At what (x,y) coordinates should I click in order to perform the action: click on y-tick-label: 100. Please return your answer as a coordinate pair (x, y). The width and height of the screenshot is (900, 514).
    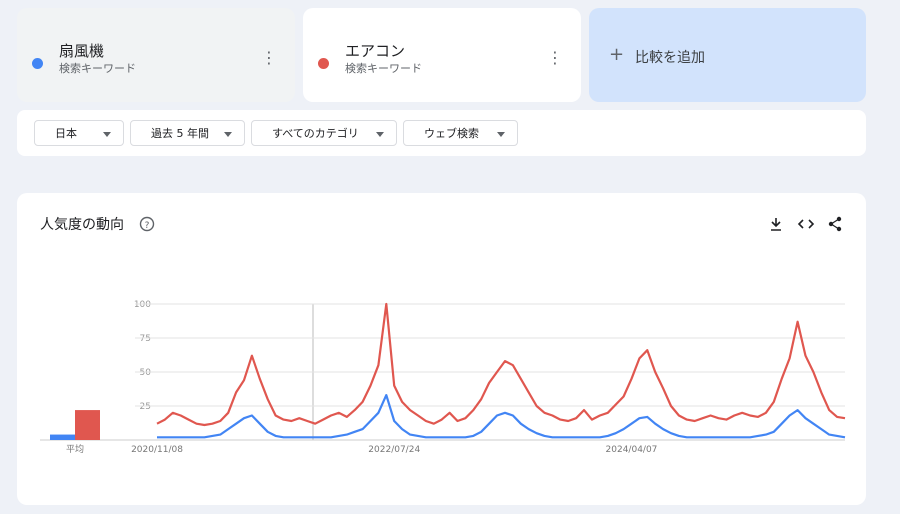
    Looking at the image, I should click on (142, 305).